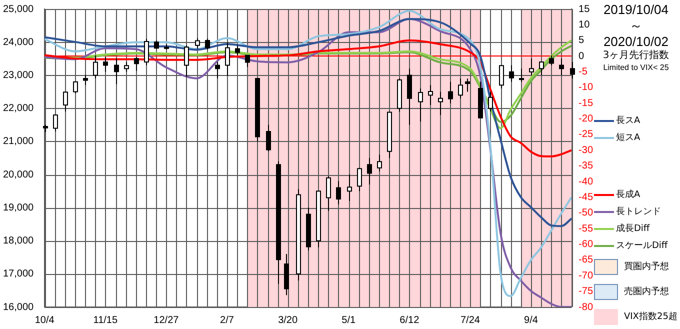 The width and height of the screenshot is (680, 329). Describe the element at coordinates (349, 320) in the screenshot. I see `x-tick-label: 5/1` at that location.